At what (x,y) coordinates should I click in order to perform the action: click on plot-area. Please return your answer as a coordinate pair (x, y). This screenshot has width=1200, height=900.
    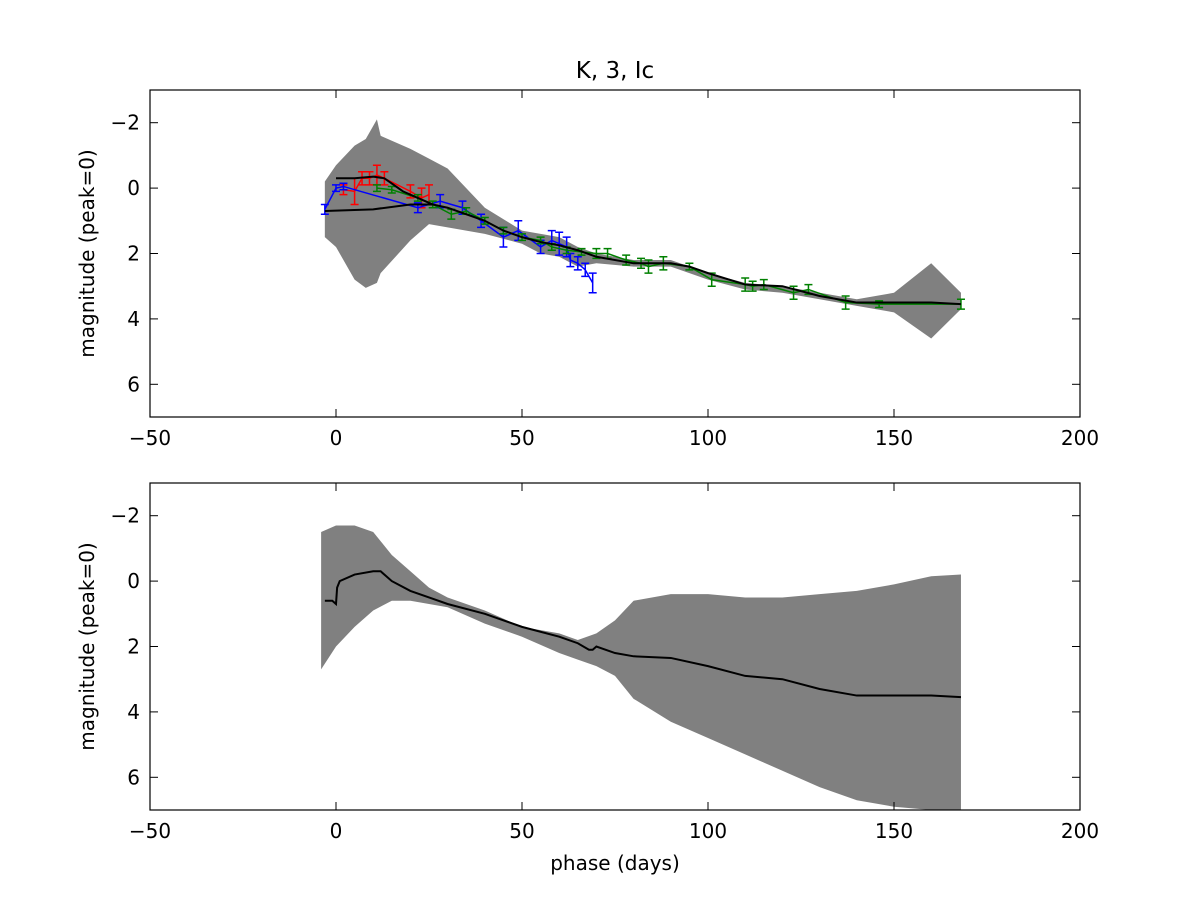
    Looking at the image, I should click on (642, 229).